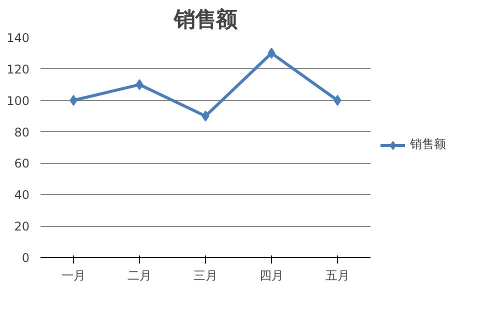  Describe the element at coordinates (338, 275) in the screenshot. I see `x-tick-label: 五月` at that location.